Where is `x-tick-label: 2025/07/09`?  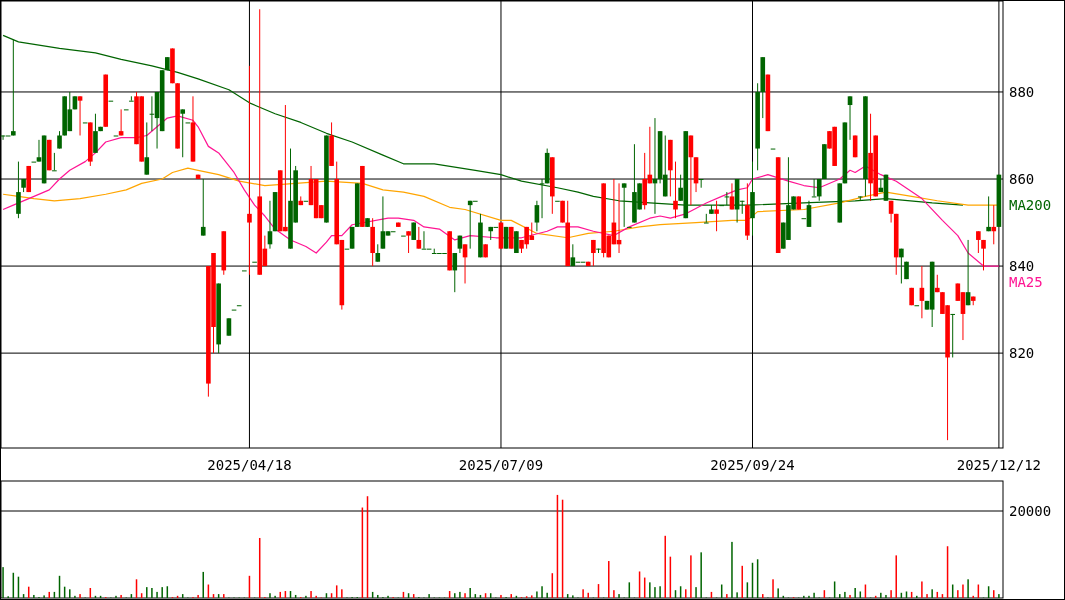 x-tick-label: 2025/07/09 is located at coordinates (501, 465).